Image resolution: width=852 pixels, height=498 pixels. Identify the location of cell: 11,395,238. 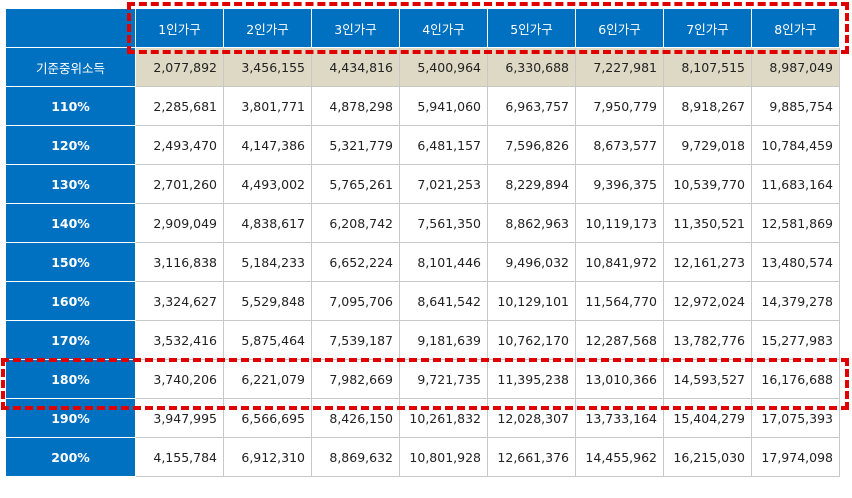
(531, 379).